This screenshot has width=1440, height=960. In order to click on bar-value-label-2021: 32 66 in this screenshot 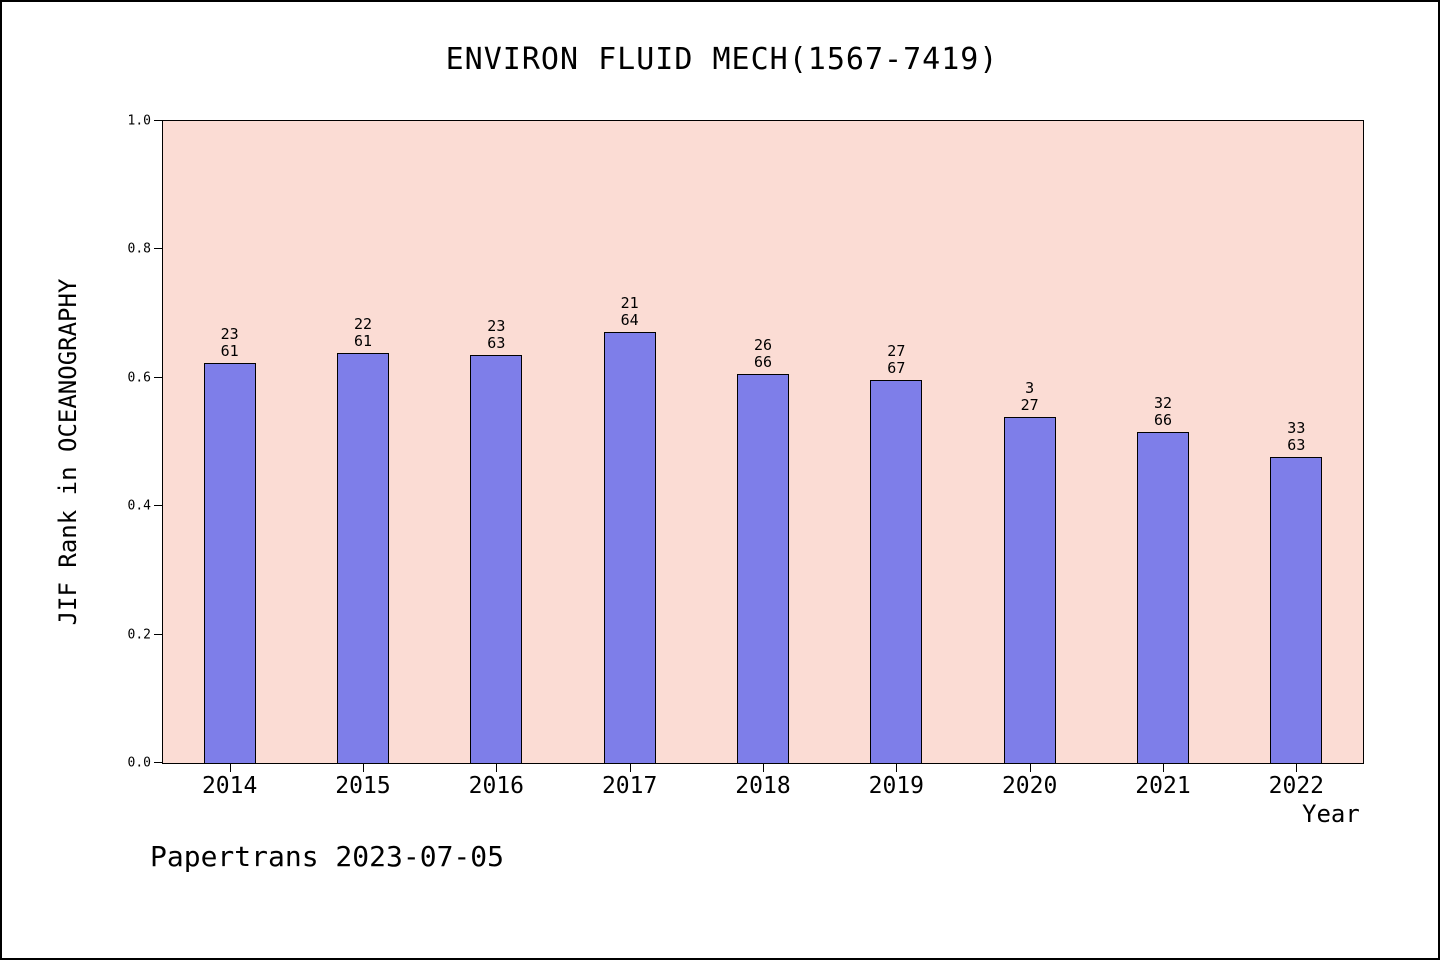, I will do `click(1163, 411)`.